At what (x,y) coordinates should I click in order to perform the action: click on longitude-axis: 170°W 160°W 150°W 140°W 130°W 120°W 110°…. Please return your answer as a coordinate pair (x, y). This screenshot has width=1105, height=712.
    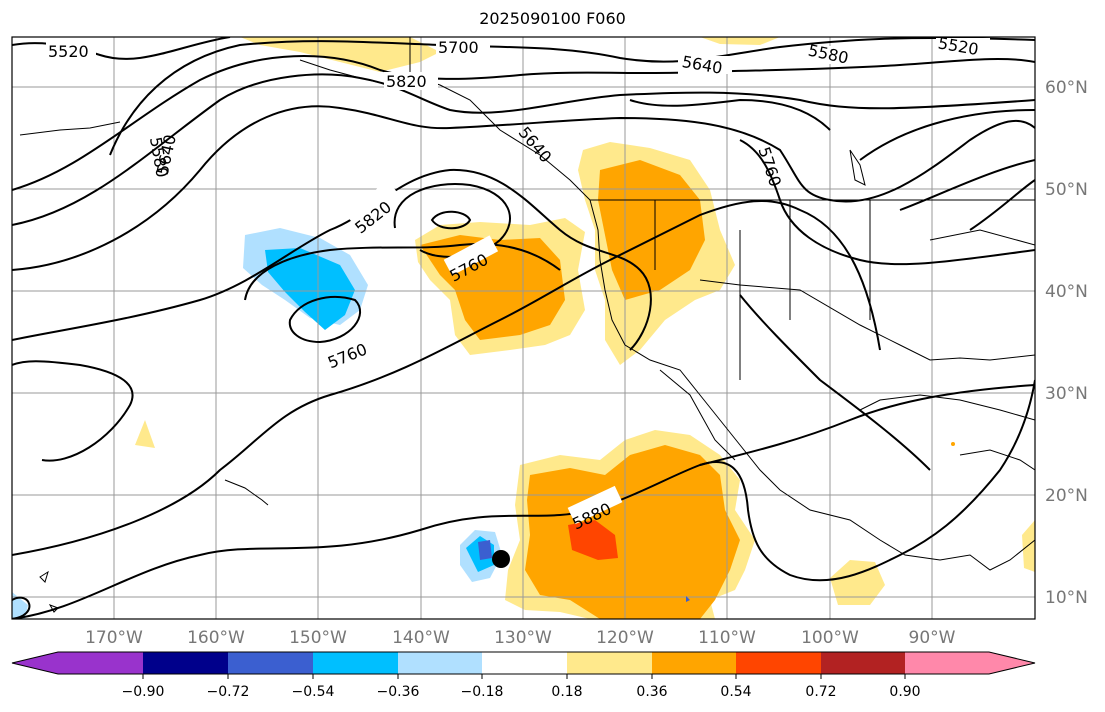
    Looking at the image, I should click on (520, 638).